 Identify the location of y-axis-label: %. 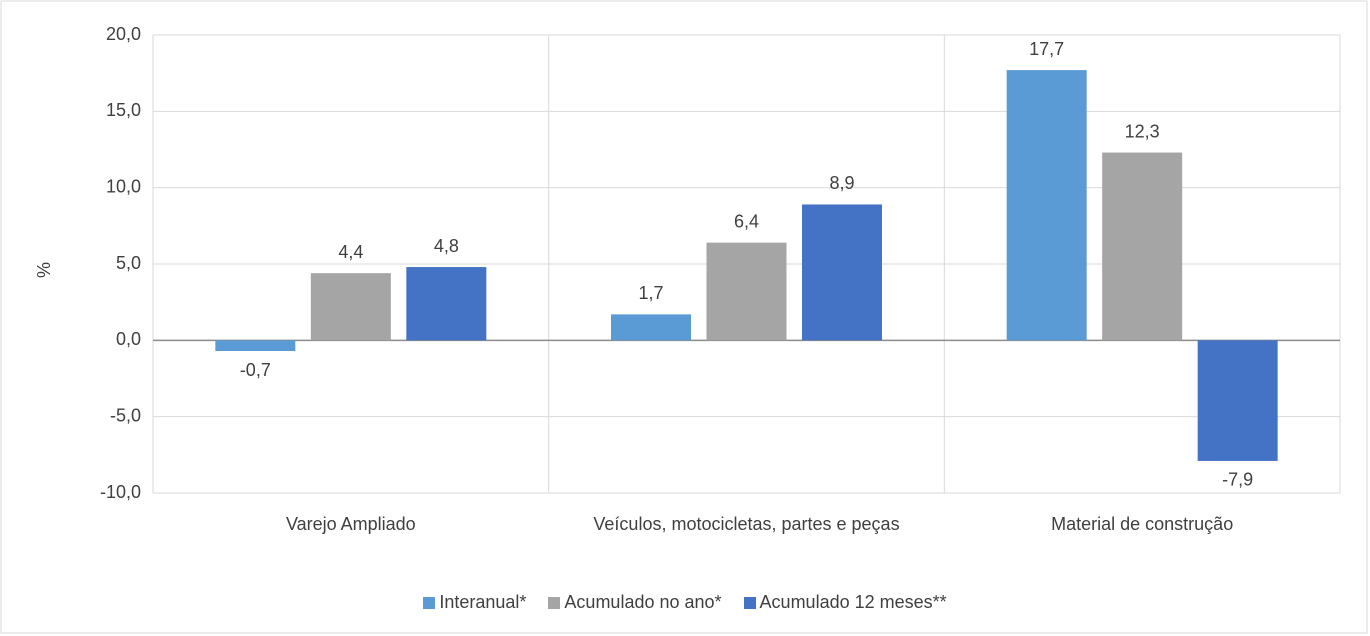
(44, 270).